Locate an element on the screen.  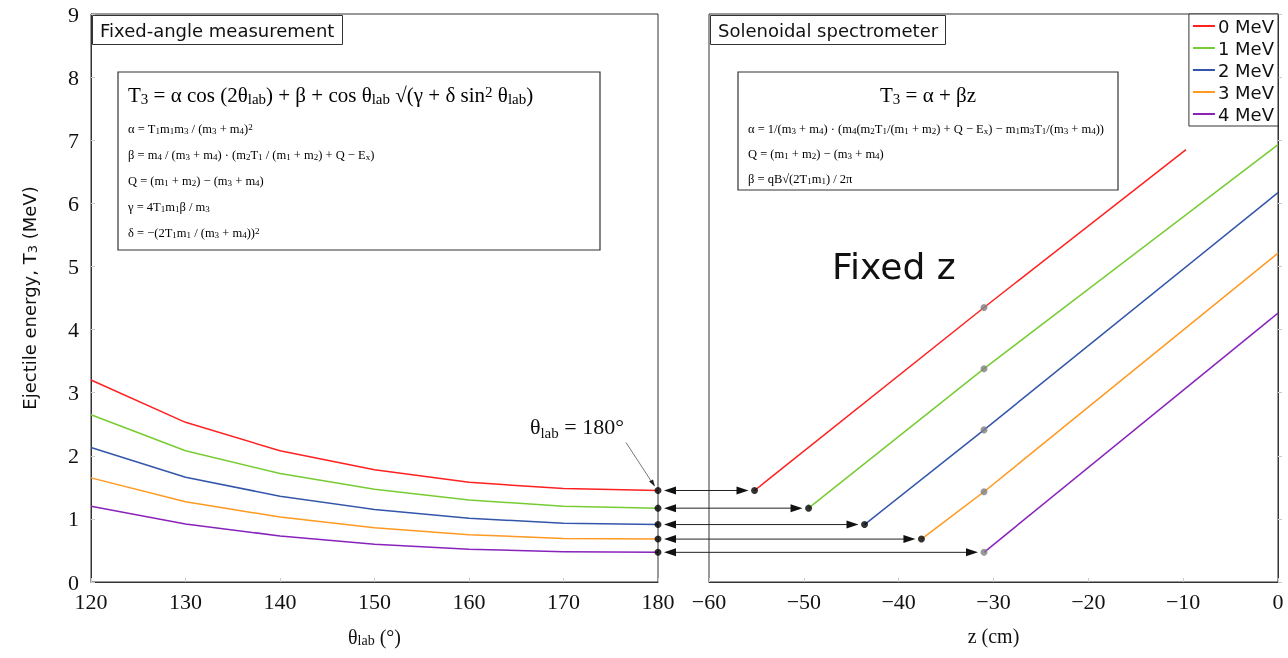
x-tick-label: −20 is located at coordinates (1088, 601).